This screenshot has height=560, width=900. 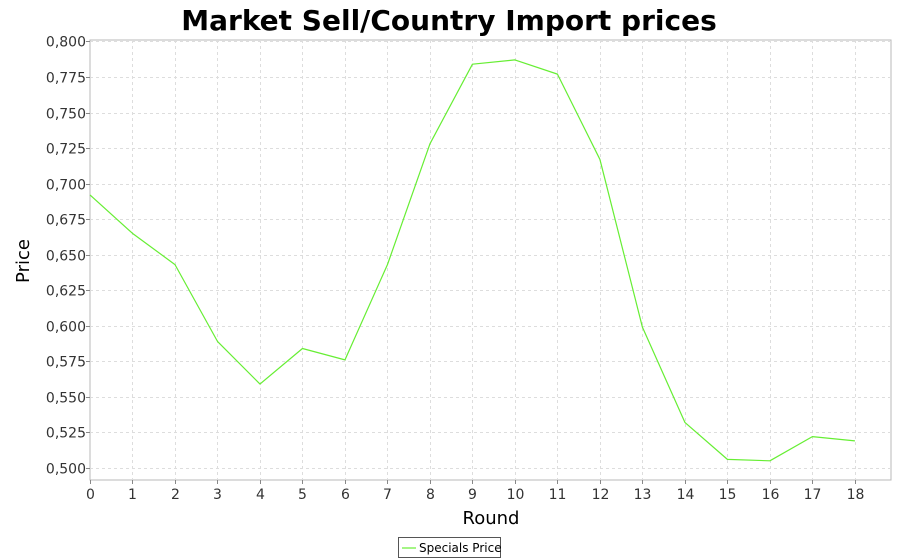 I want to click on x-tick-label: 2, so click(x=175, y=495).